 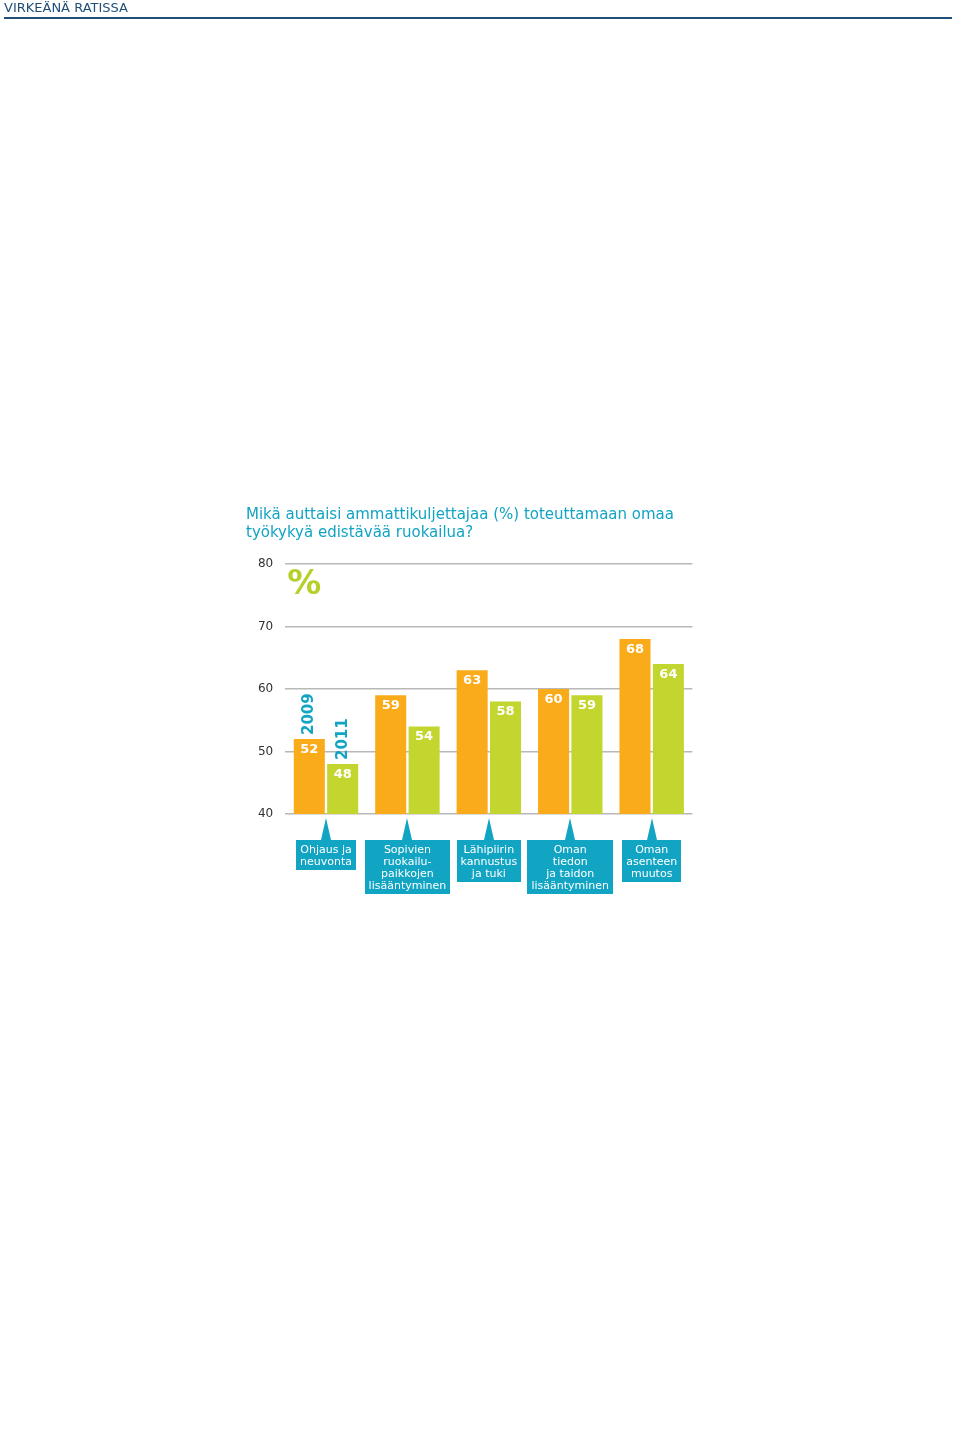 I want to click on x-tick-label: Ohjaus ja neuvonta, so click(x=325, y=855).